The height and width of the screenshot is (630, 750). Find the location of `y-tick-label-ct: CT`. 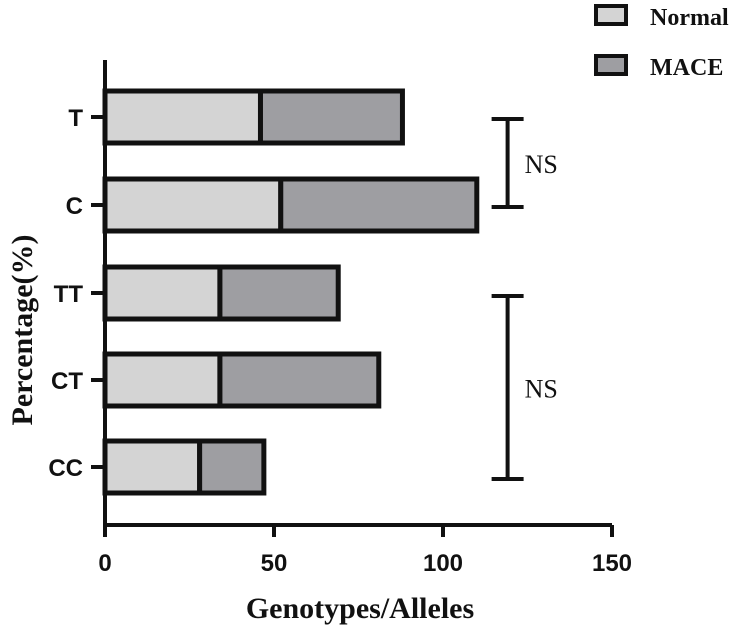

y-tick-label-ct: CT is located at coordinates (67, 381).